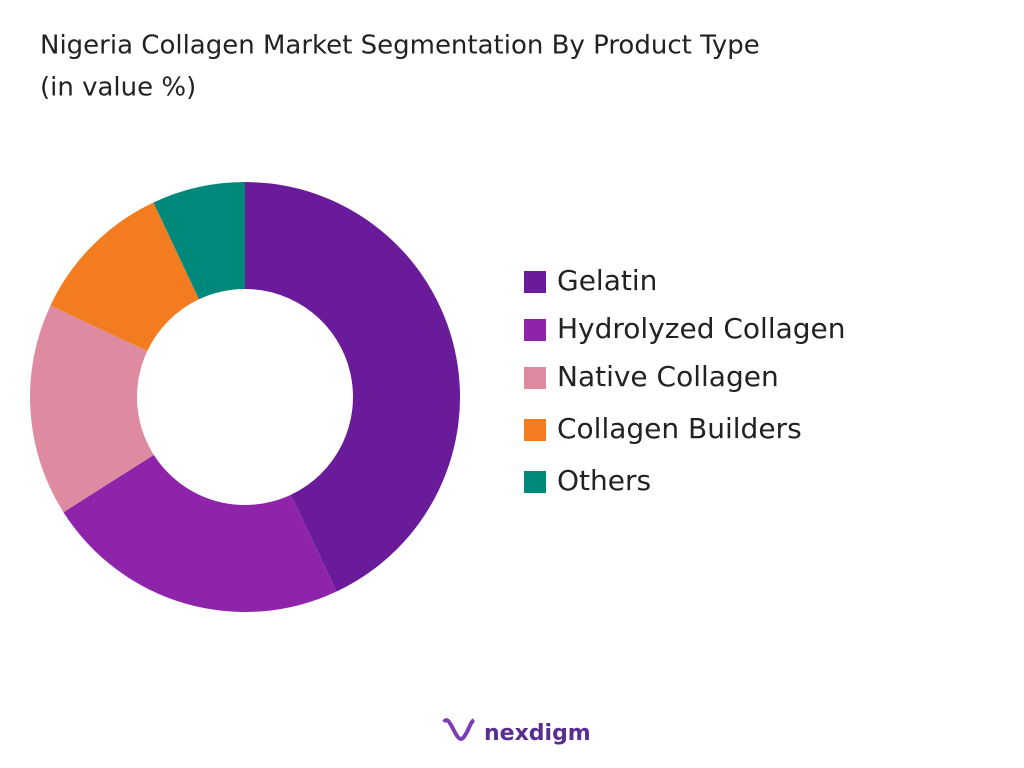  I want to click on legend-label: Gelatin, so click(607, 280).